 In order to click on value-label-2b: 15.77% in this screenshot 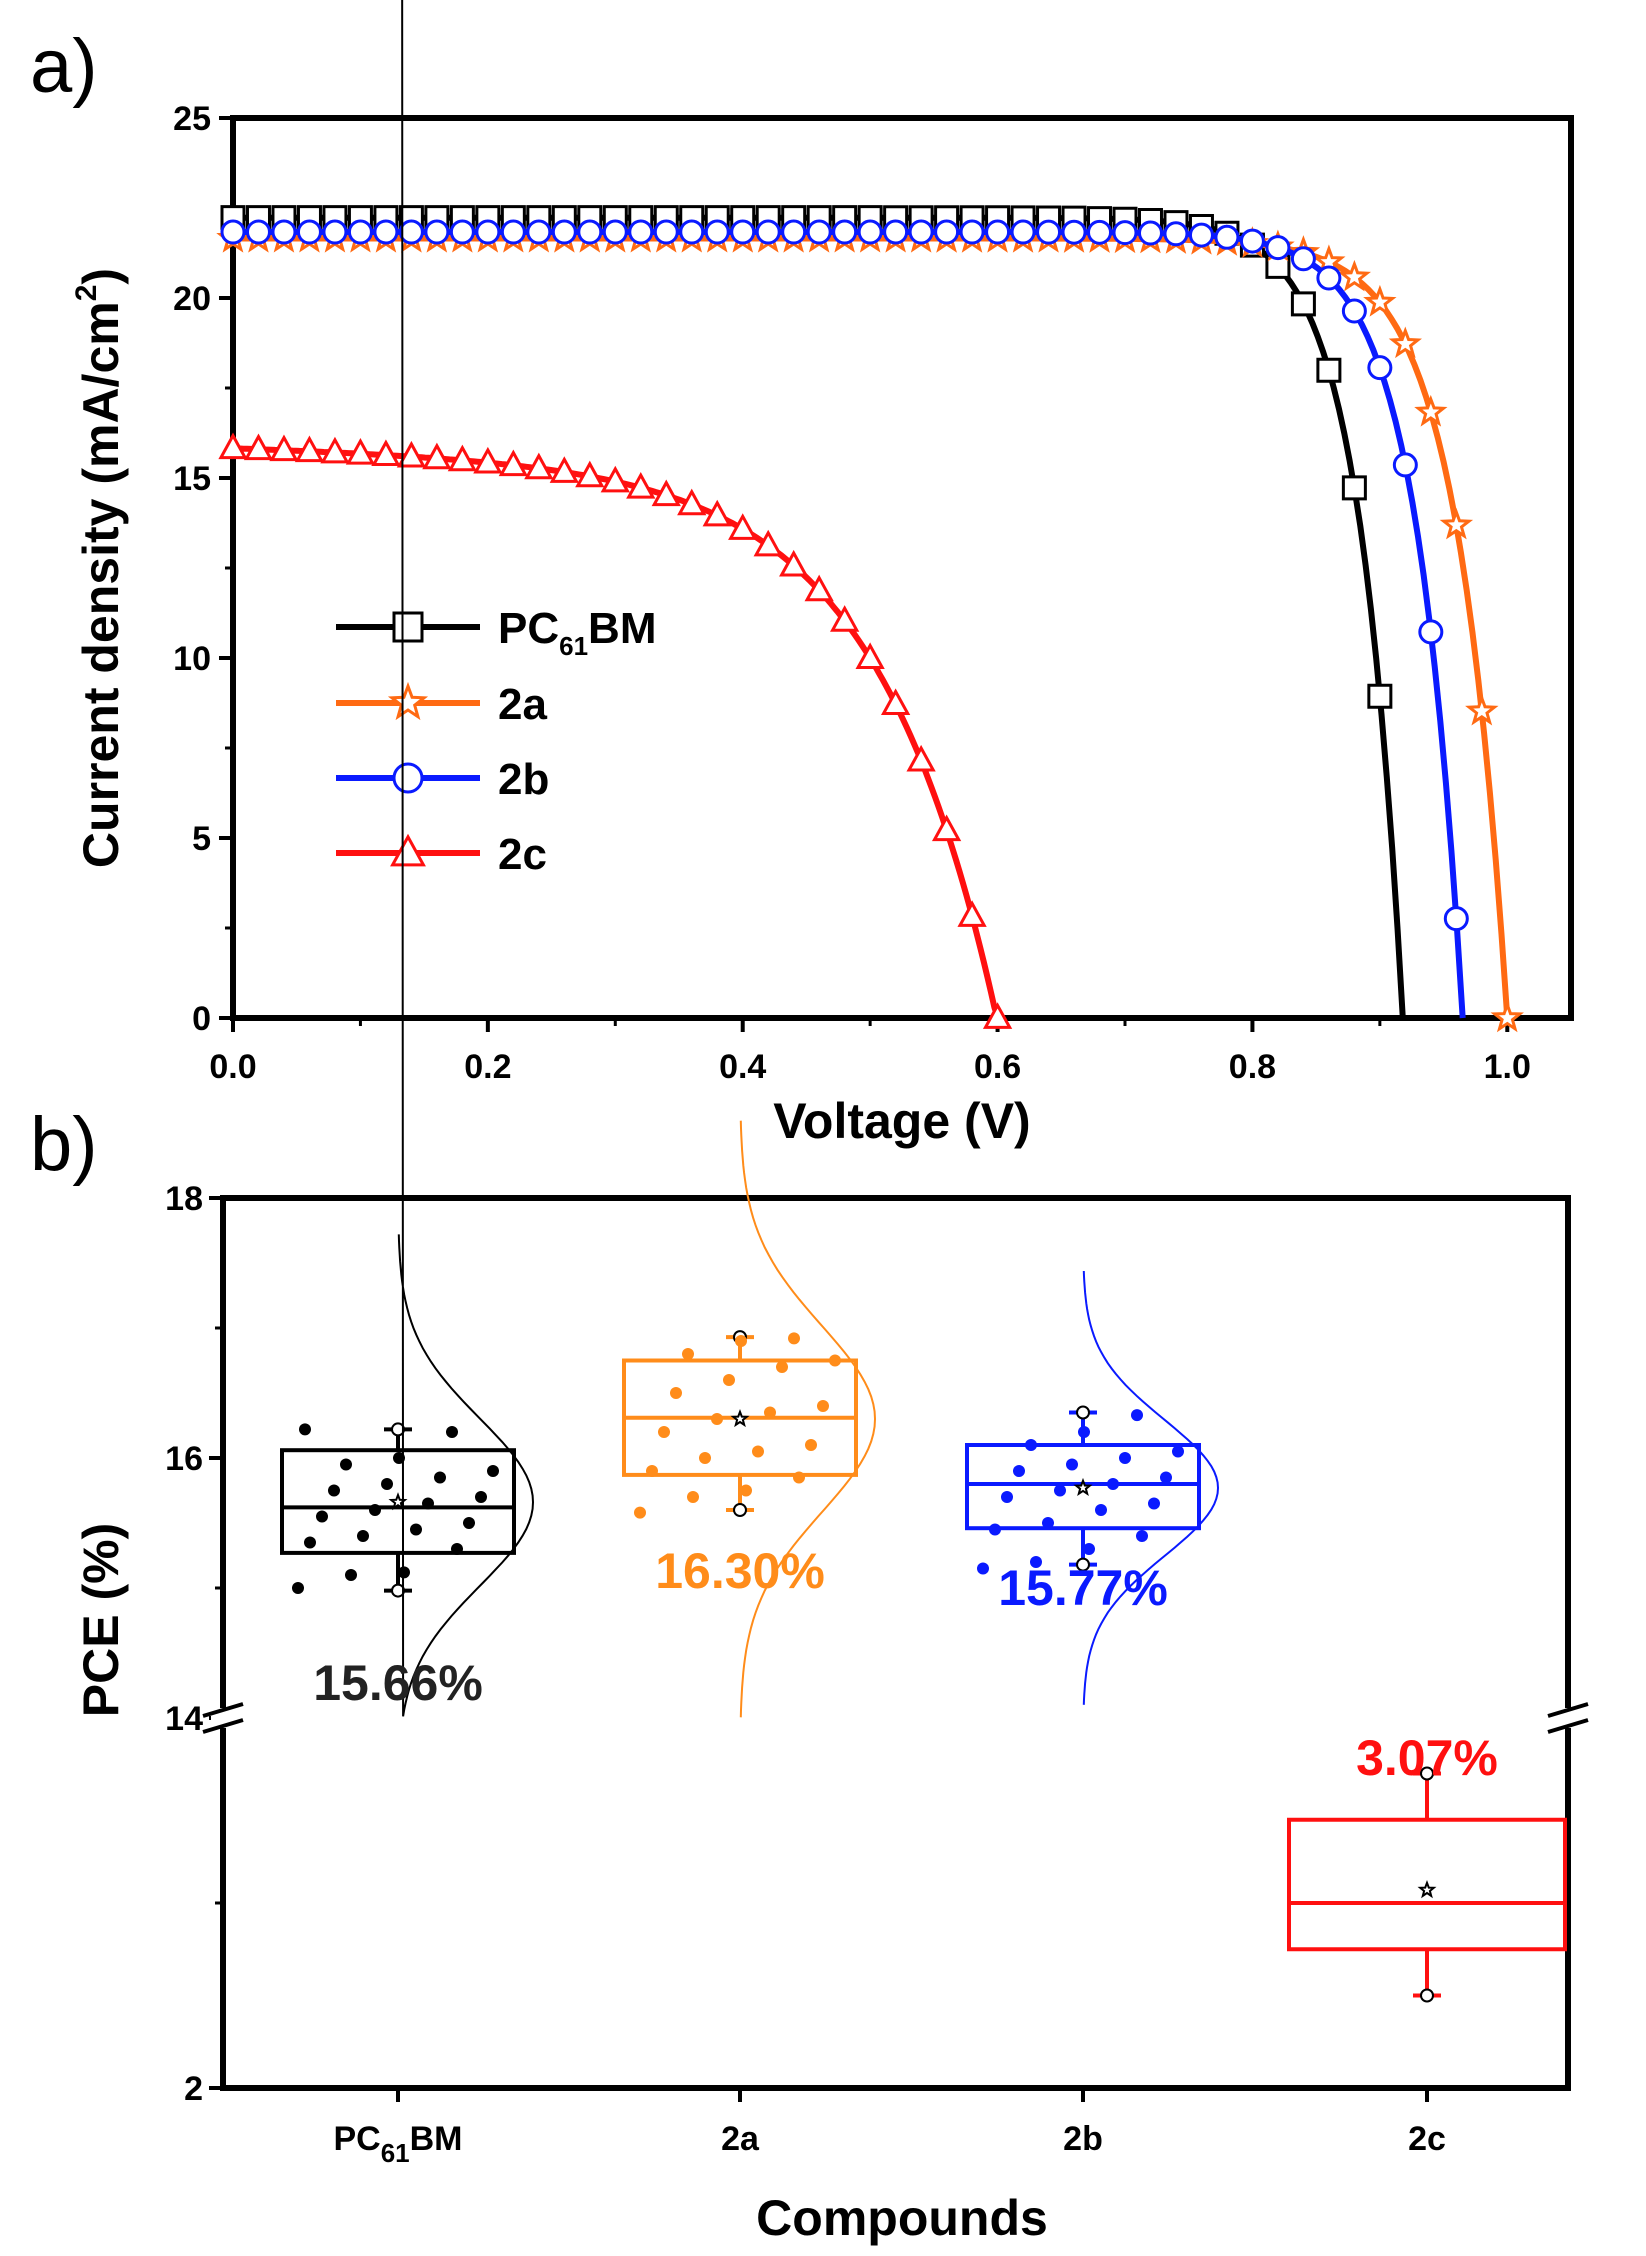, I will do `click(1083, 1588)`.